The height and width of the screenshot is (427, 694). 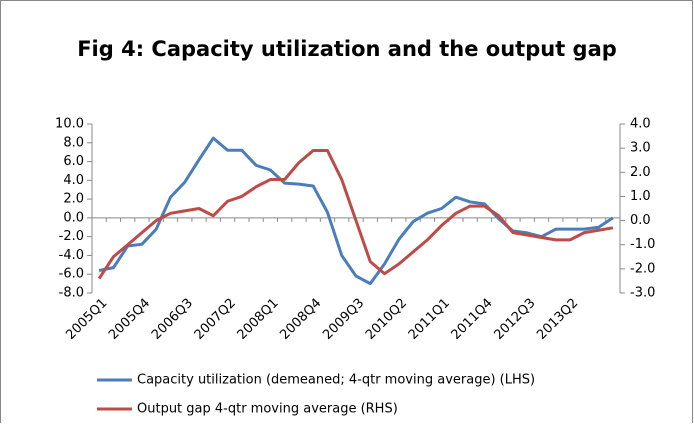 I want to click on y-tick-label: -8.0, so click(x=71, y=293).